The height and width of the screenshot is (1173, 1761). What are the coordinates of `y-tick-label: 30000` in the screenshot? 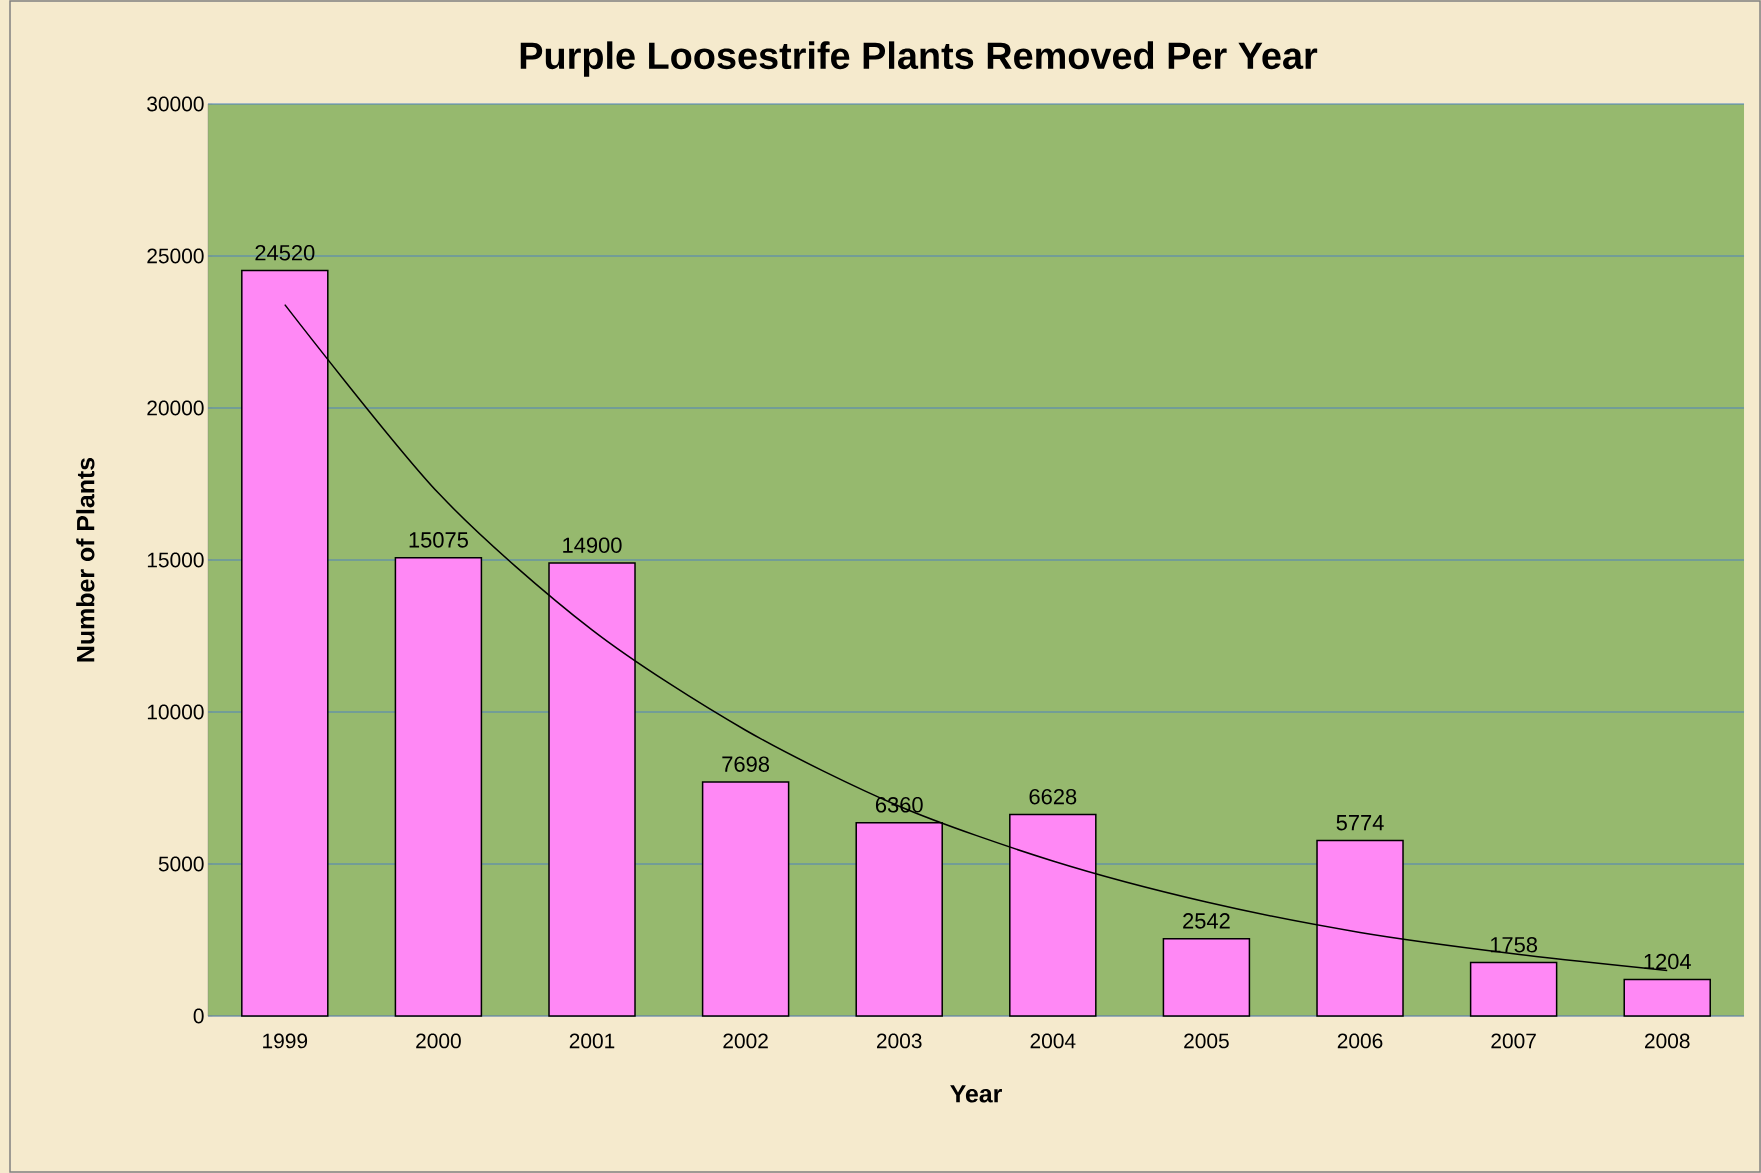 It's located at (175, 104).